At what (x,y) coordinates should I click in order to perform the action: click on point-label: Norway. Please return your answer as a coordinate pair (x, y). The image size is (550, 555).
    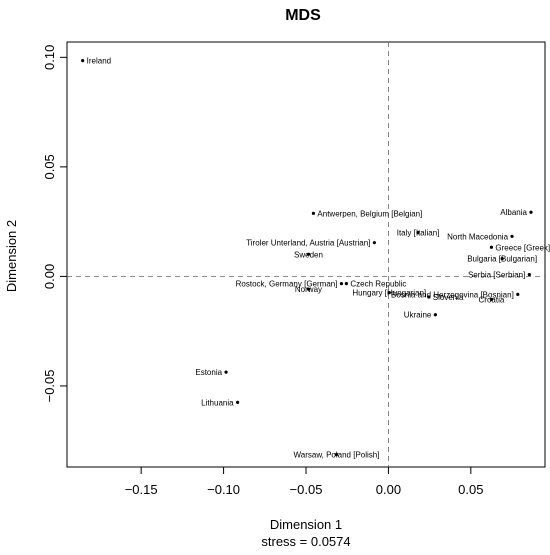
    Looking at the image, I should click on (308, 289).